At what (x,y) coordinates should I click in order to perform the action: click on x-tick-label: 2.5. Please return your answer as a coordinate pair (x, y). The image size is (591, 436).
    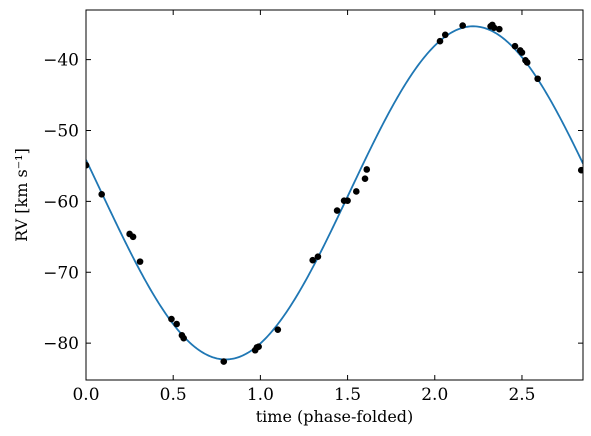
    Looking at the image, I should click on (521, 395).